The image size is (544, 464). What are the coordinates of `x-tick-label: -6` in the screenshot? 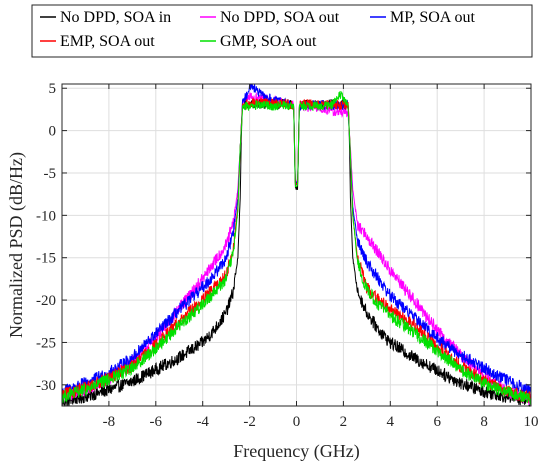 It's located at (156, 422).